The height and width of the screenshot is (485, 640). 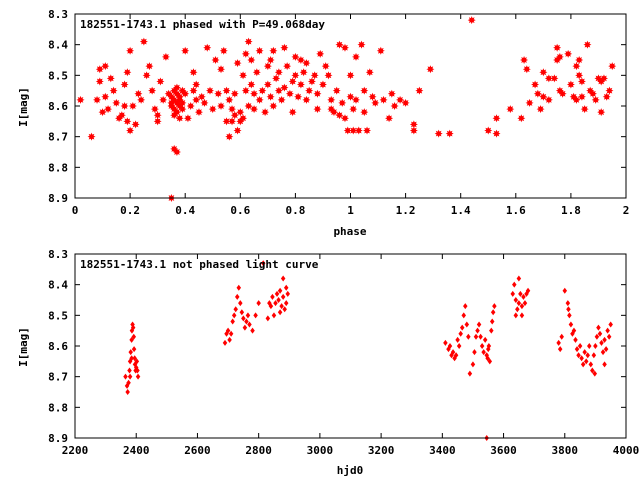 I want to click on phased-x-tick-label: 1.6, so click(x=516, y=210).